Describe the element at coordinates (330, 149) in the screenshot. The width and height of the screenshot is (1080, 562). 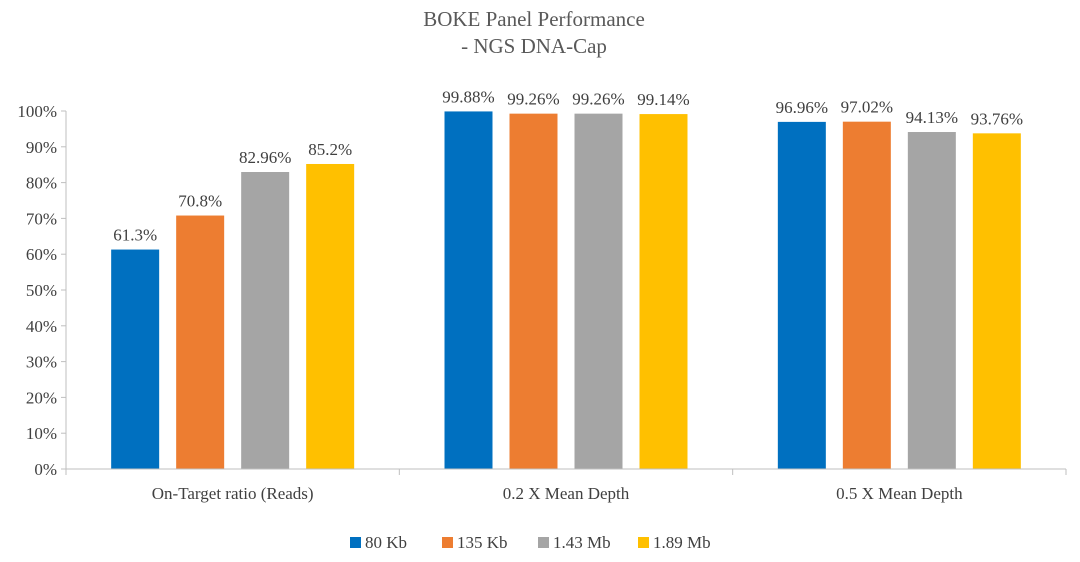
I see `data-label: 85.2%` at that location.